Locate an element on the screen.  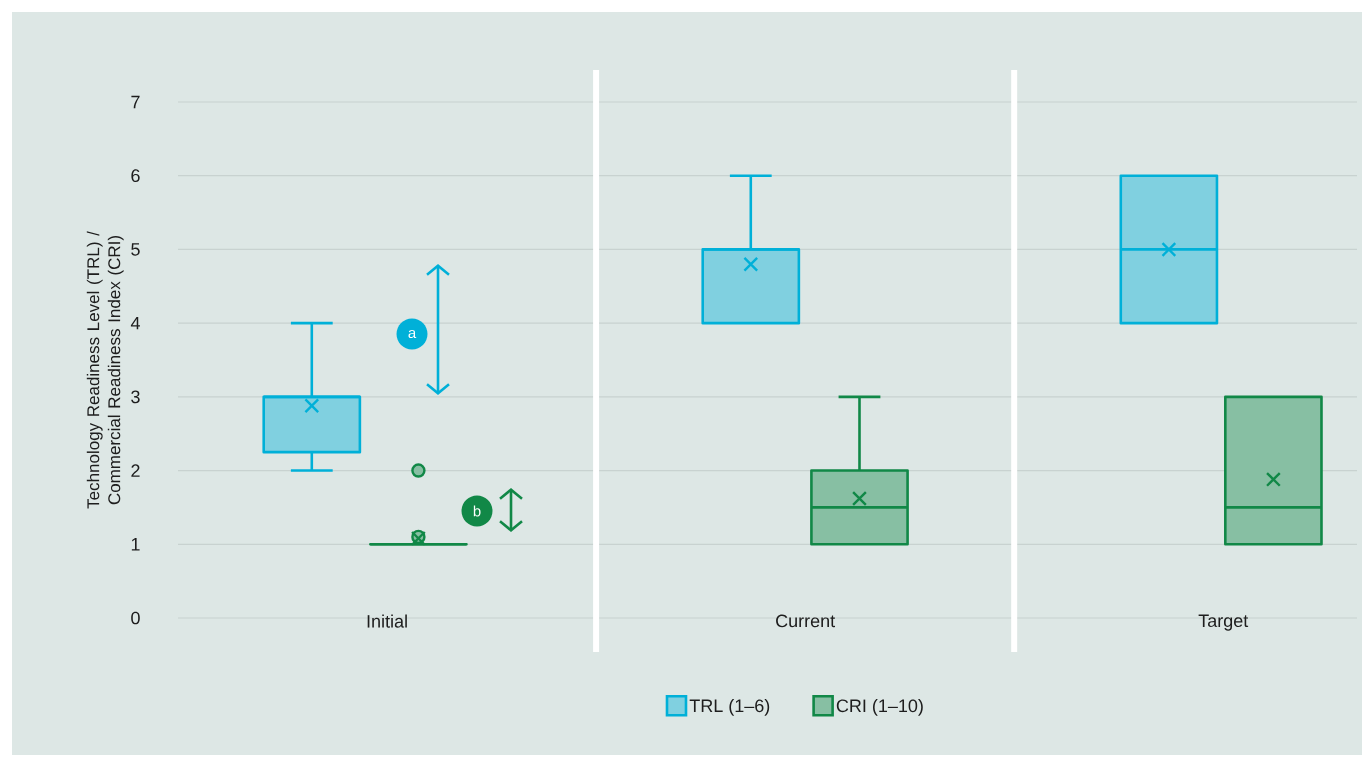
x-tick-label: Initial is located at coordinates (387, 621).